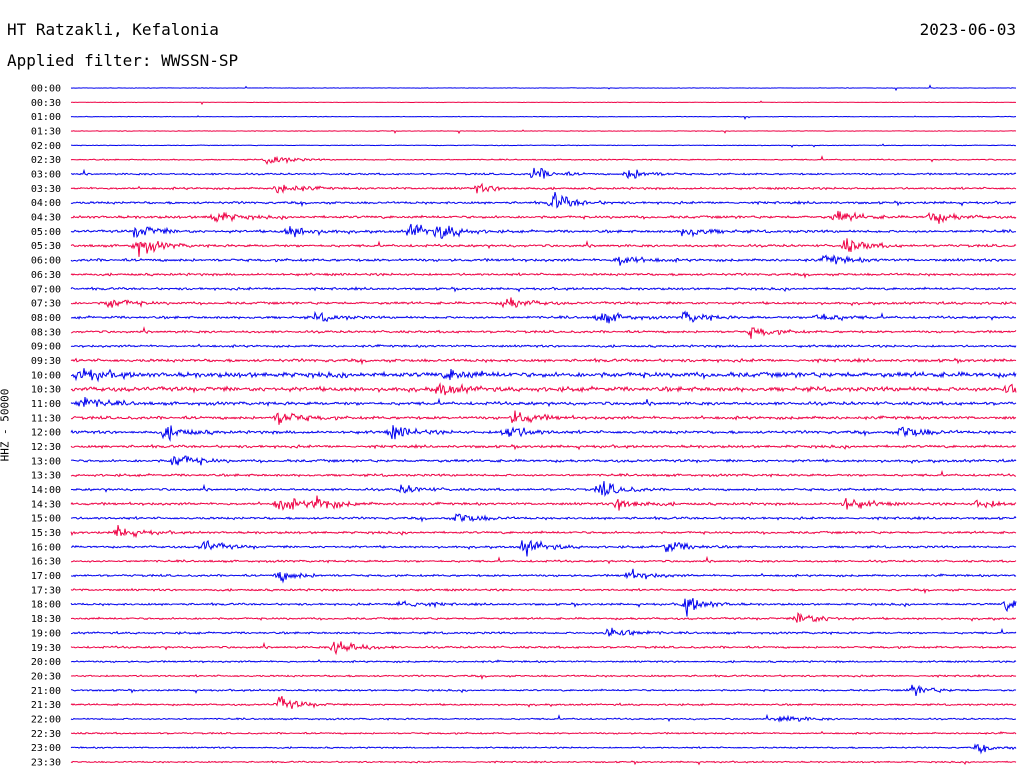 The width and height of the screenshot is (1024, 780). Describe the element at coordinates (46, 676) in the screenshot. I see `hour-label: 20:30` at that location.